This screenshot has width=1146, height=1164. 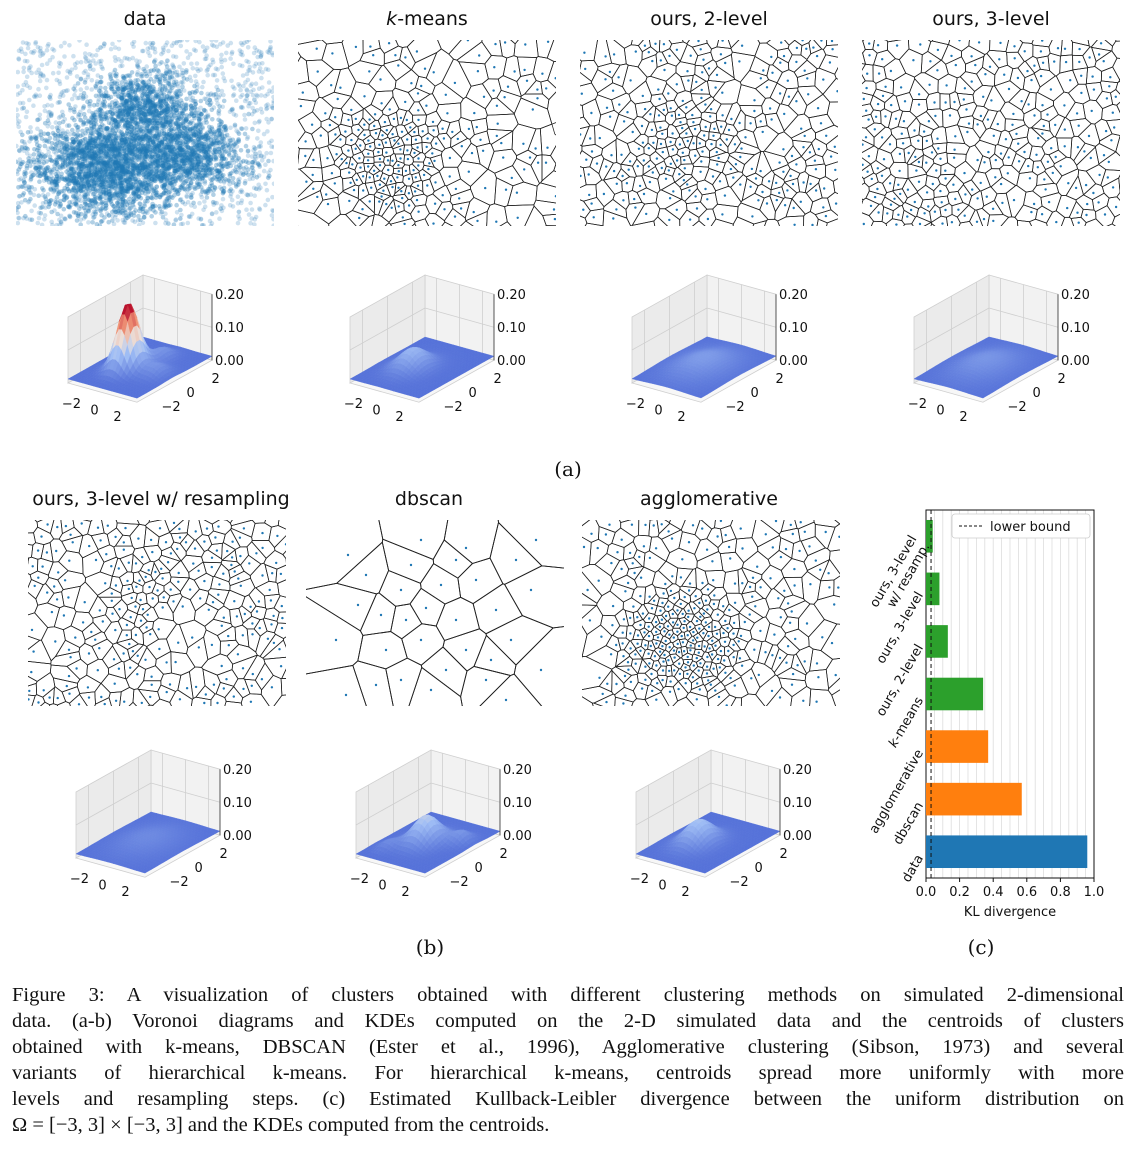 What do you see at coordinates (991, 19) in the screenshot?
I see `panel-title-ours-3-level: ours, 3-level` at bounding box center [991, 19].